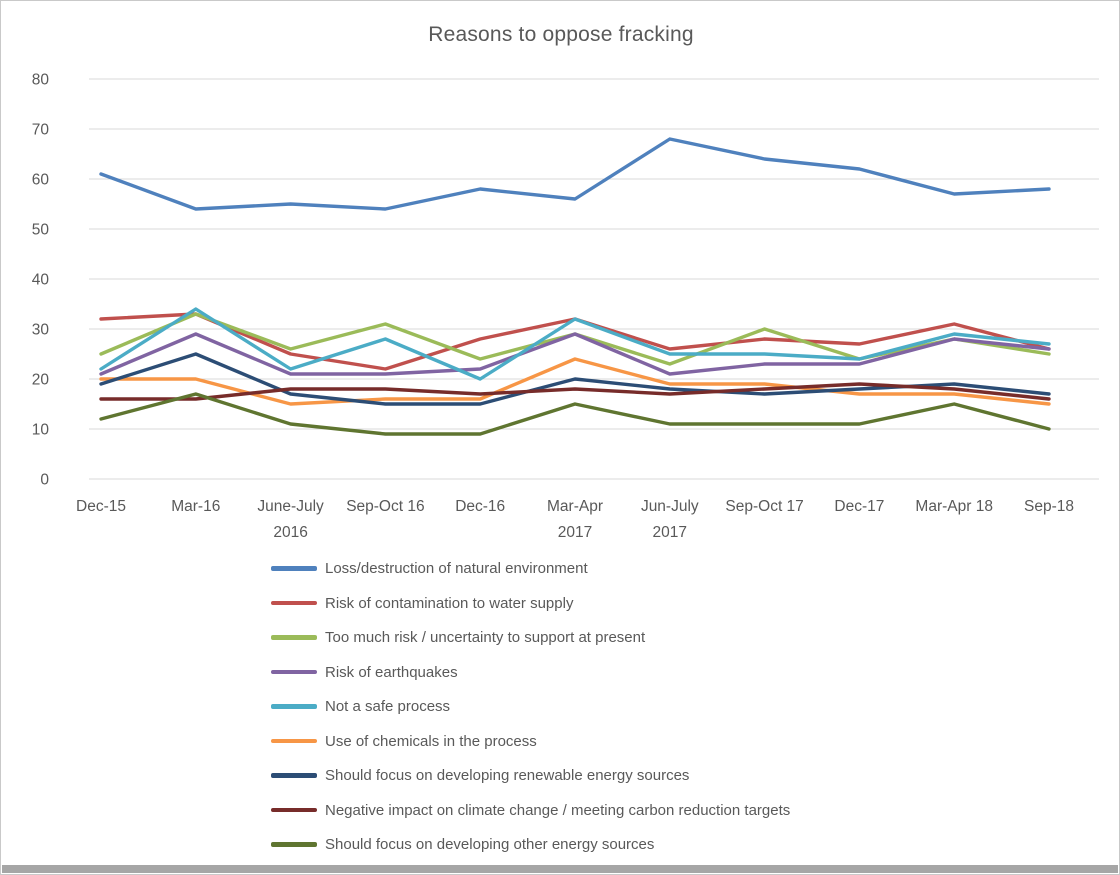 The width and height of the screenshot is (1120, 875). What do you see at coordinates (385, 506) in the screenshot?
I see `x-tick-label: Sep-Oct 16` at bounding box center [385, 506].